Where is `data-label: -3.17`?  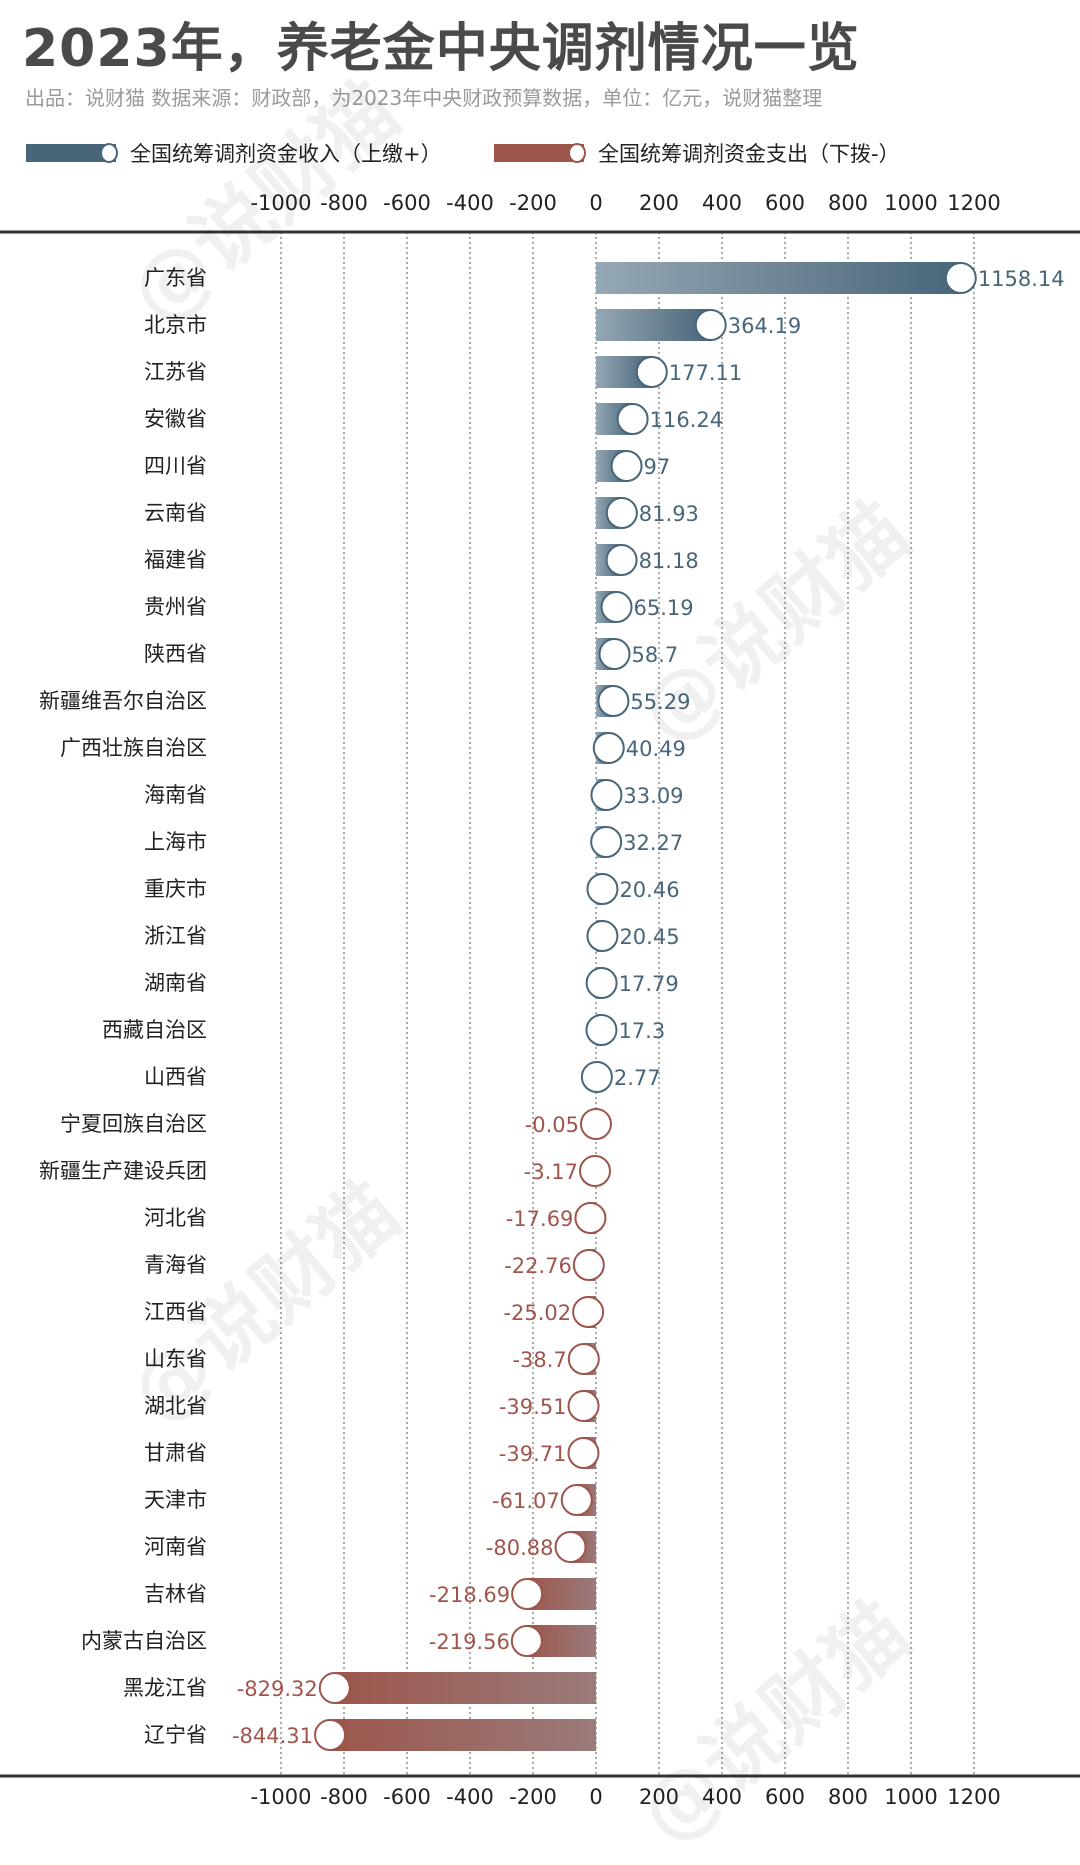
data-label: -3.17 is located at coordinates (551, 1172).